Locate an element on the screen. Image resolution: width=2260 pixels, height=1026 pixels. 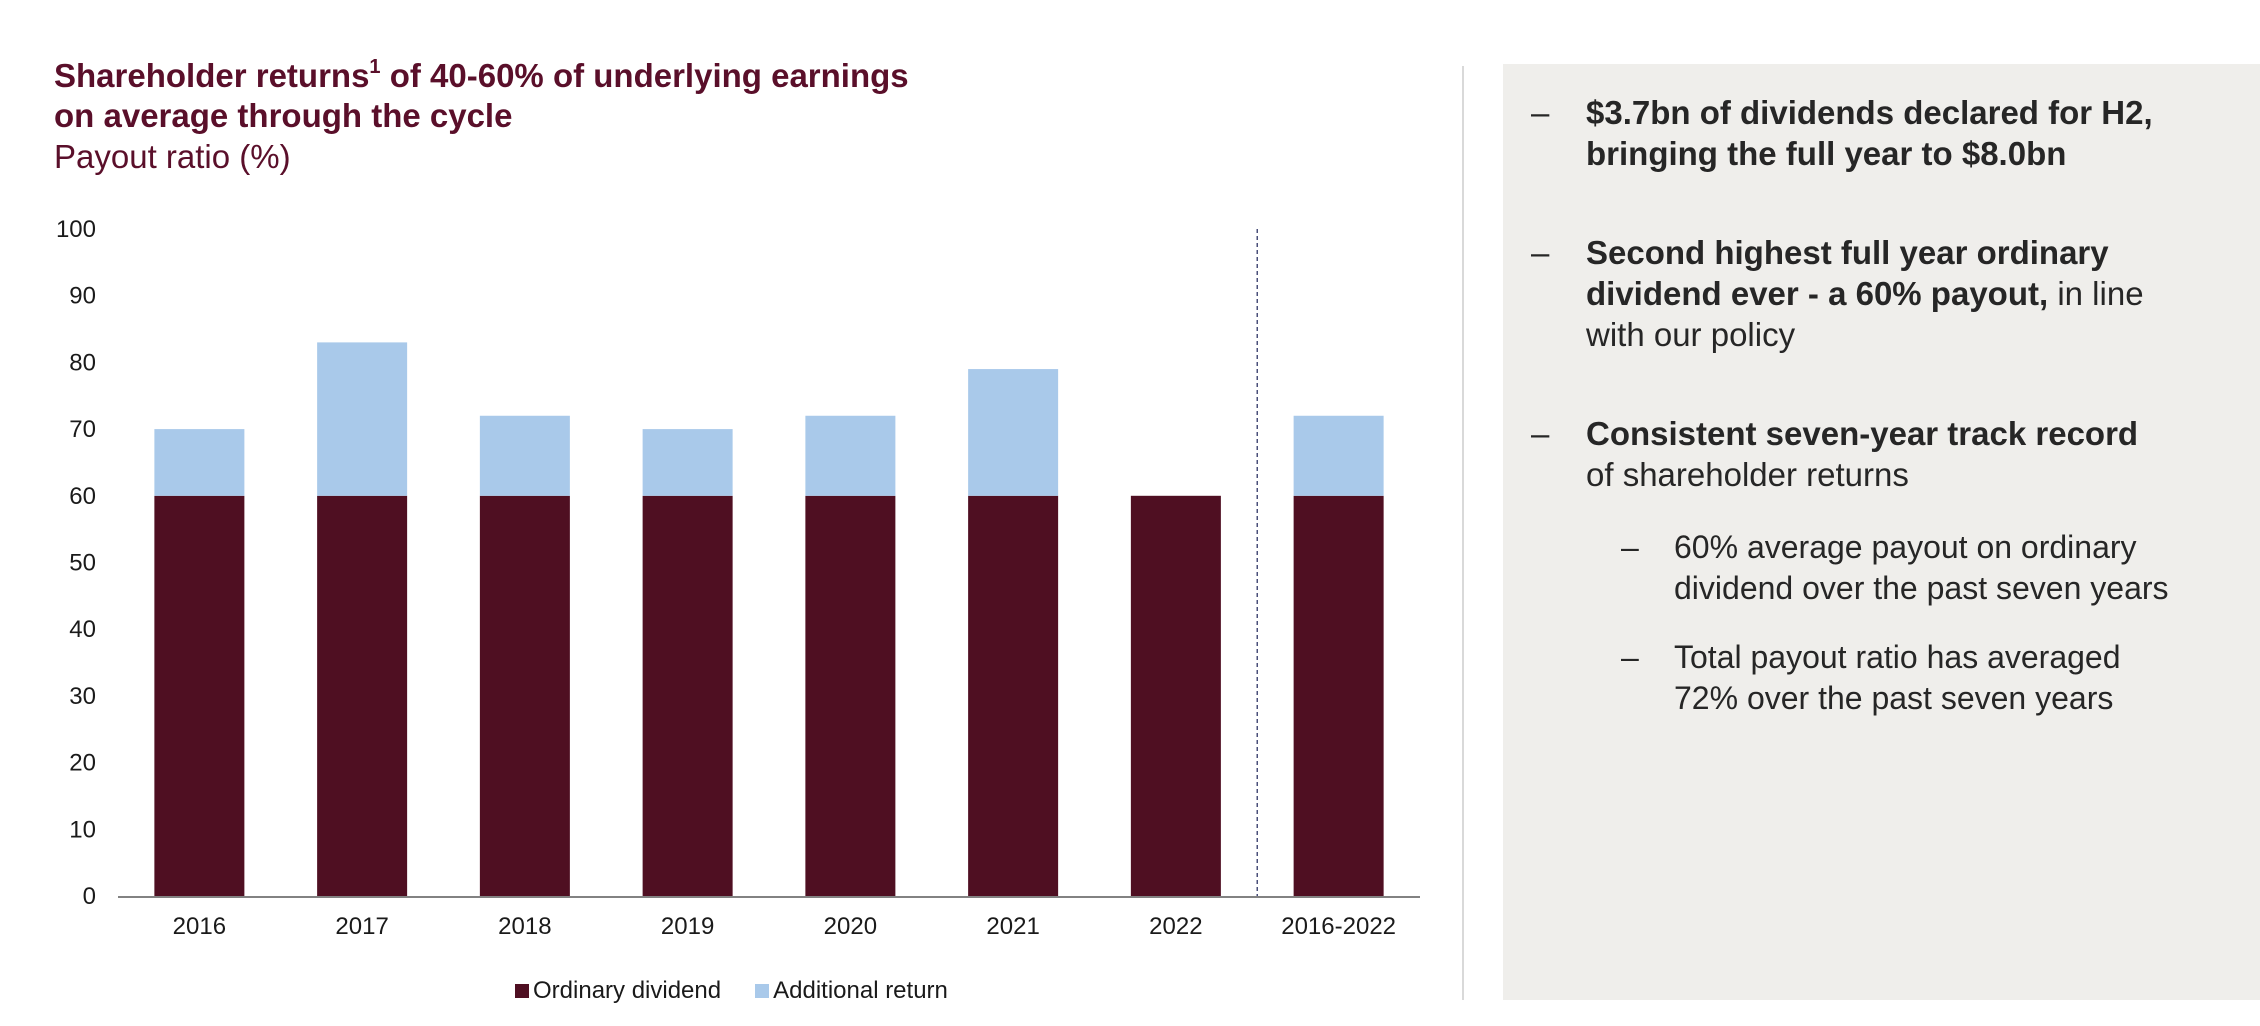
chart-subtitle: Payout ratio (%) is located at coordinates (172, 156).